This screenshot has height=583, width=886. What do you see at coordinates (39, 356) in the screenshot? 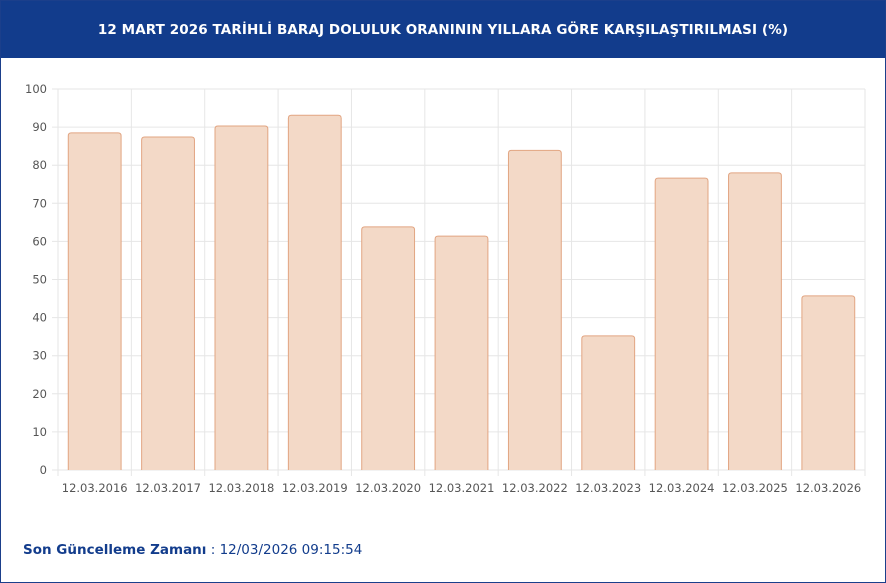
I see `y-tick-label: 30` at bounding box center [39, 356].